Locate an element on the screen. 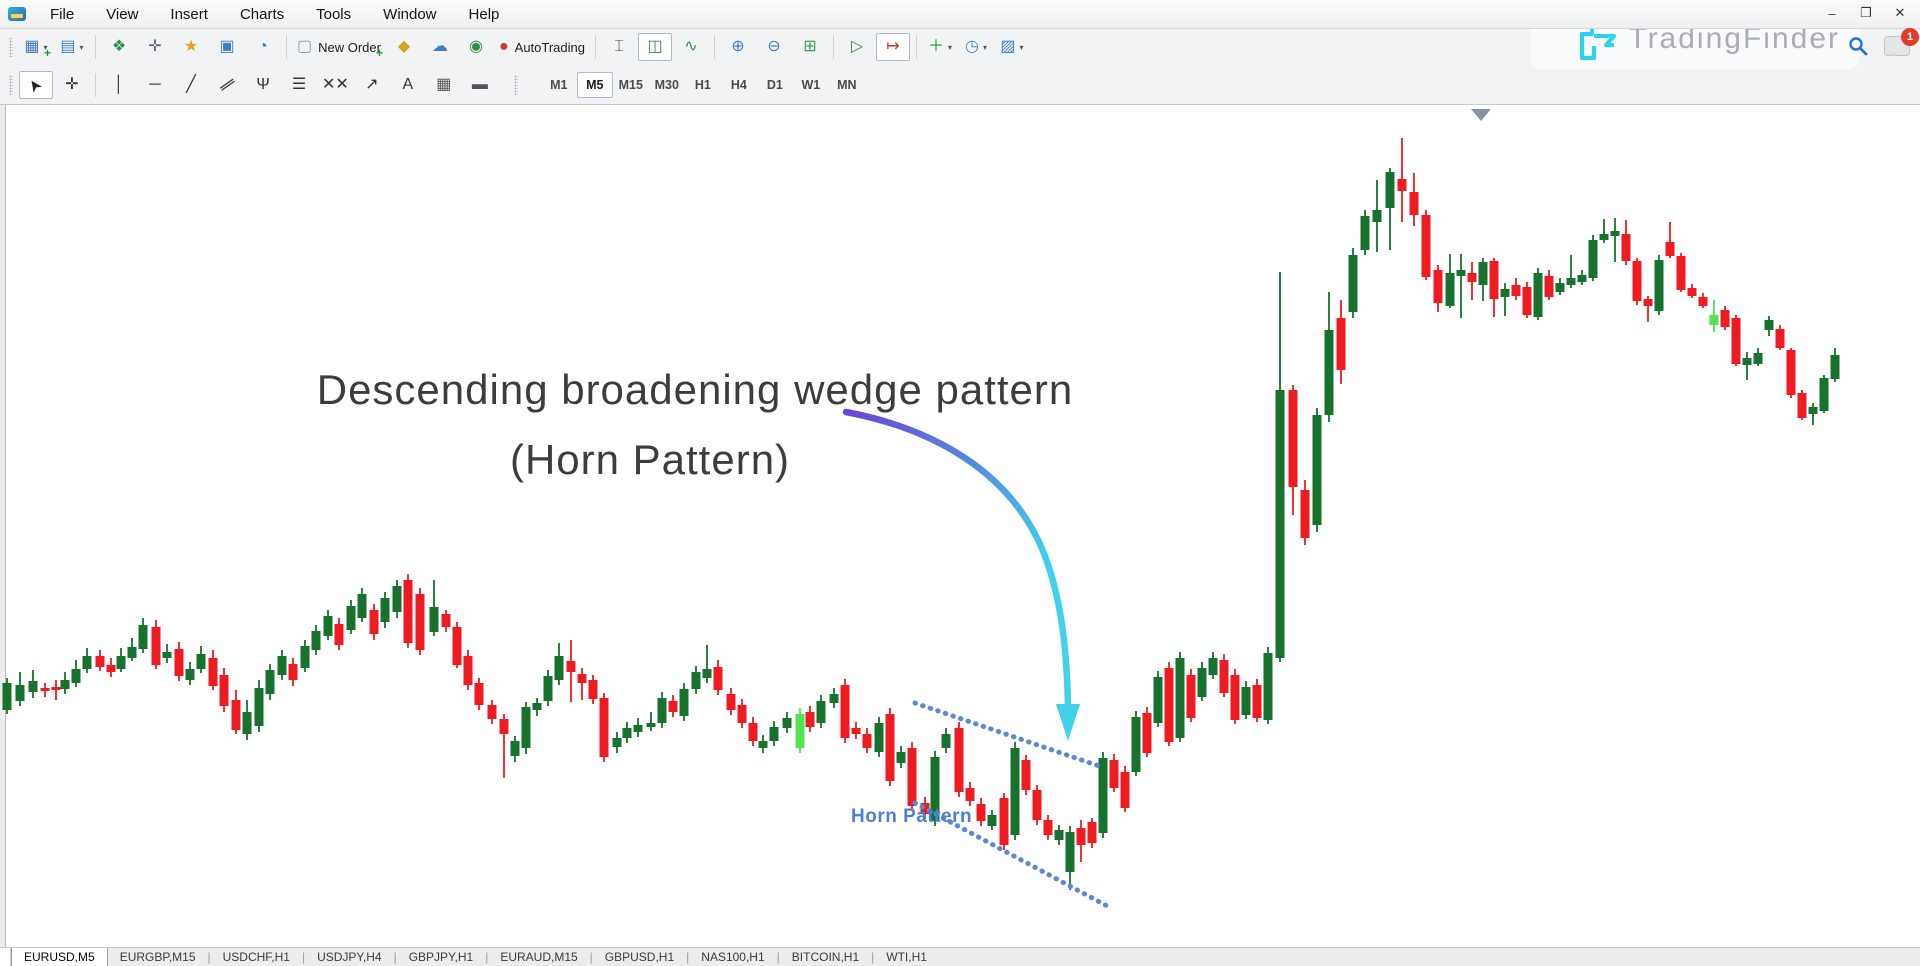 The height and width of the screenshot is (966, 1920). fibonacci-grid-icon: ▦ is located at coordinates (444, 84).